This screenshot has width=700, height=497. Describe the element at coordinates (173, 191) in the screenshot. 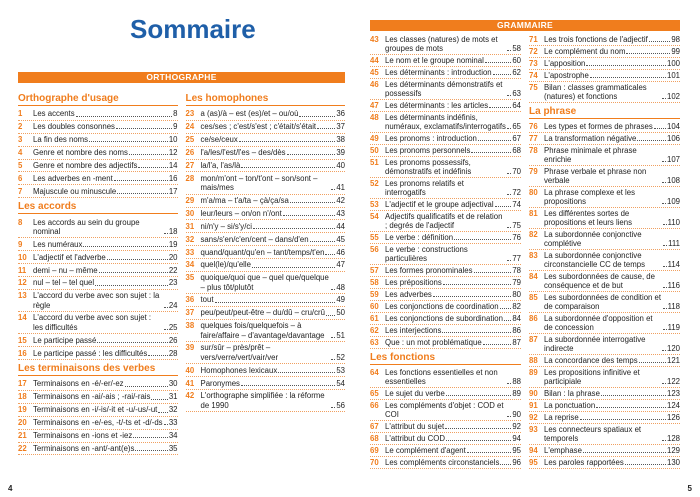

I see `entry-page: 17` at that location.